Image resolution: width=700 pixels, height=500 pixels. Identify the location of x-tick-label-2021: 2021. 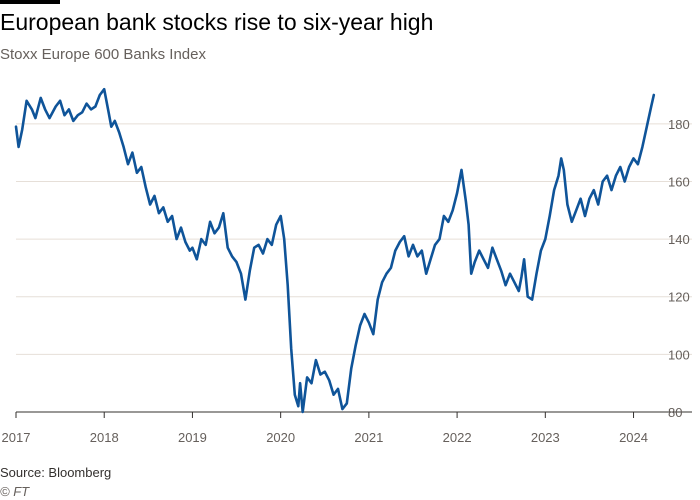
(368, 437).